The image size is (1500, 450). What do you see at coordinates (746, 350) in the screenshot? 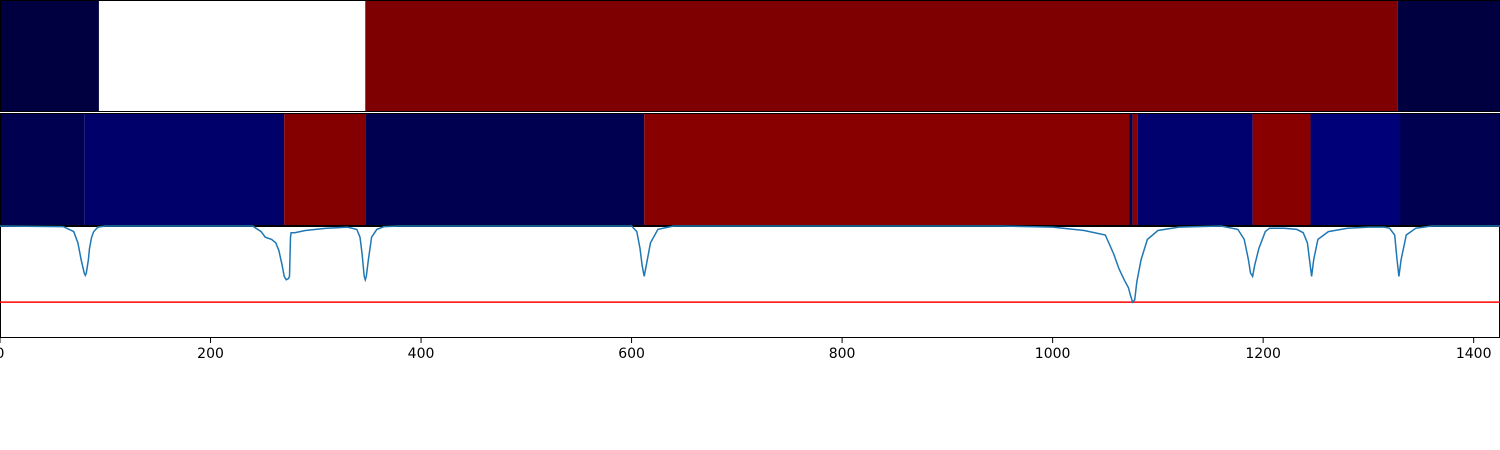
I see `x-axis: 0 200 400 600 800 1000 1200 1400` at bounding box center [746, 350].